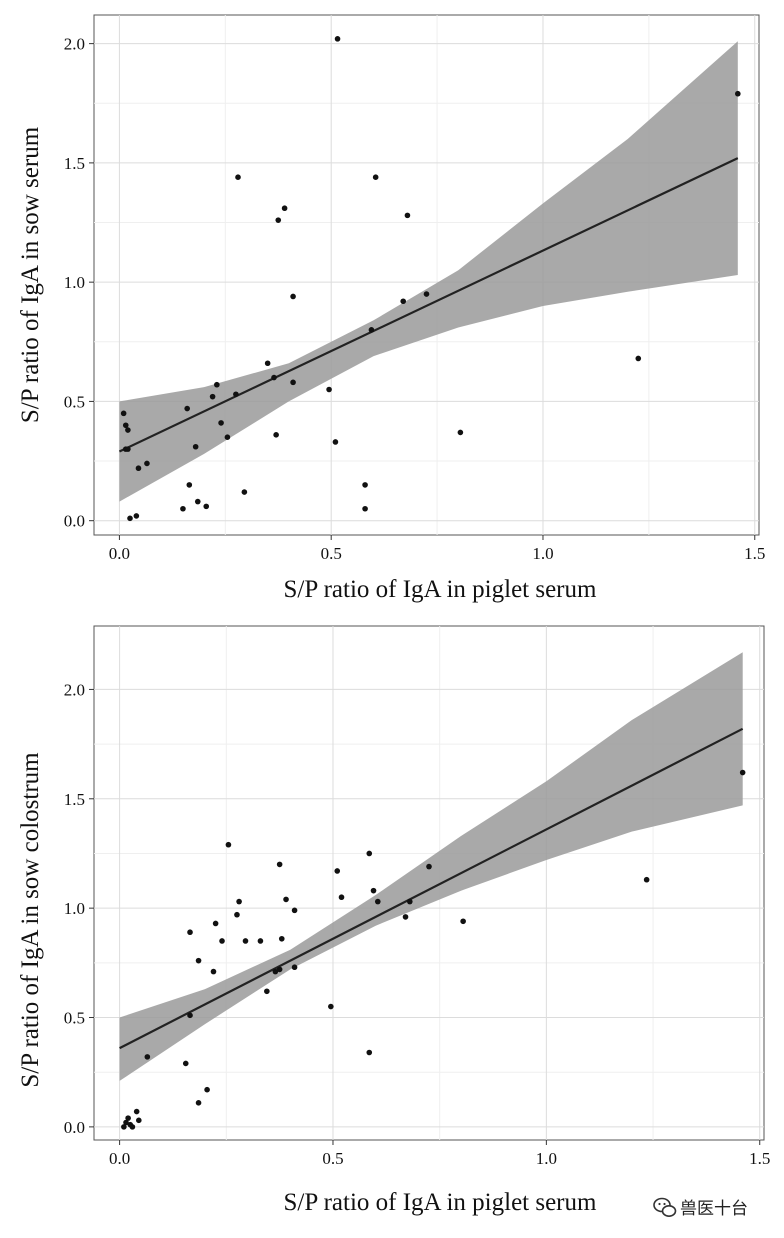  Describe the element at coordinates (30, 274) in the screenshot. I see `y-axis-title-top: S/P ratio of IgA in sow serum` at that location.